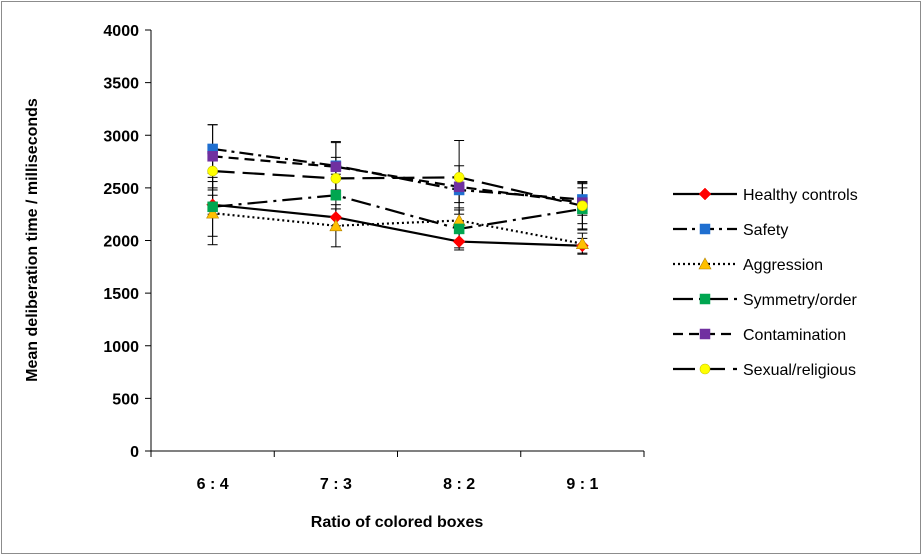  I want to click on legend-entry-2: Aggression, so click(748, 265).